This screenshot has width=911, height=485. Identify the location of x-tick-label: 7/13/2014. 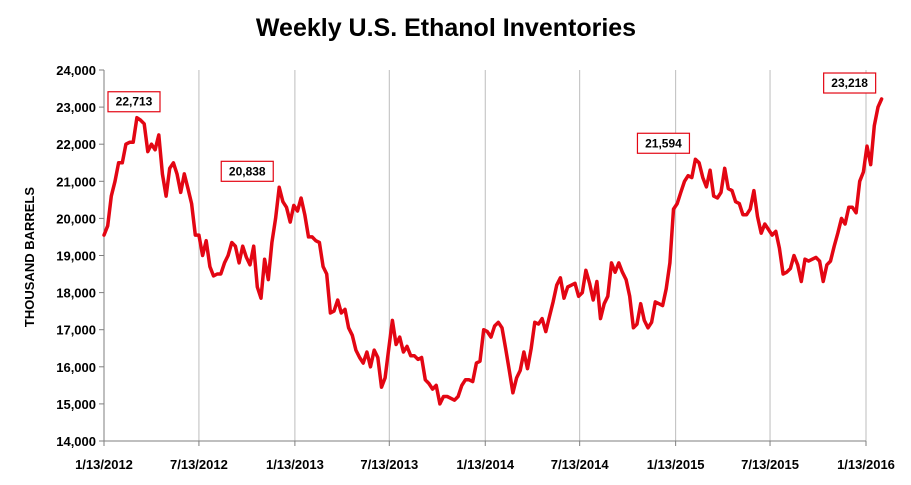
(580, 464).